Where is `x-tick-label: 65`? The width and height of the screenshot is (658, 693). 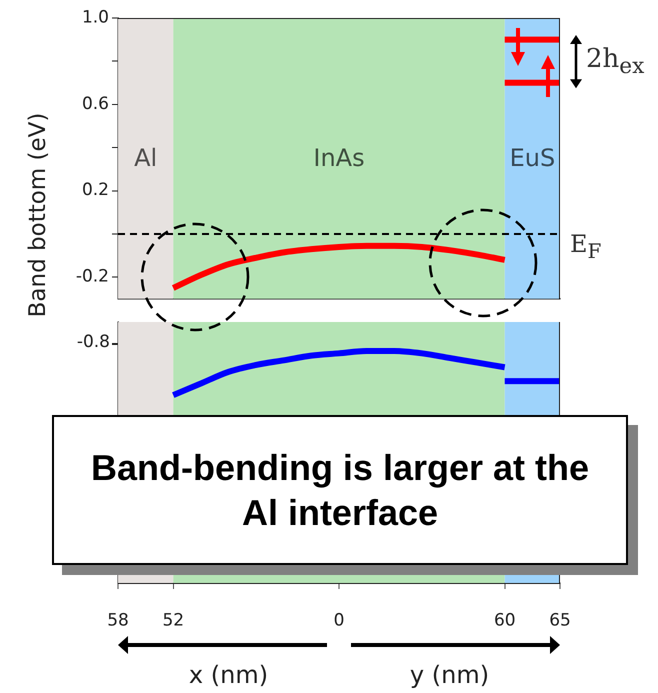 x-tick-label: 65 is located at coordinates (560, 620).